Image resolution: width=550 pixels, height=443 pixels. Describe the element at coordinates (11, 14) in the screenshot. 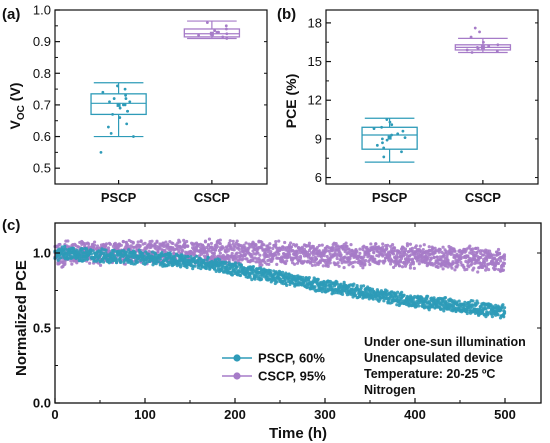

I see `panel-label-a: (a)` at that location.